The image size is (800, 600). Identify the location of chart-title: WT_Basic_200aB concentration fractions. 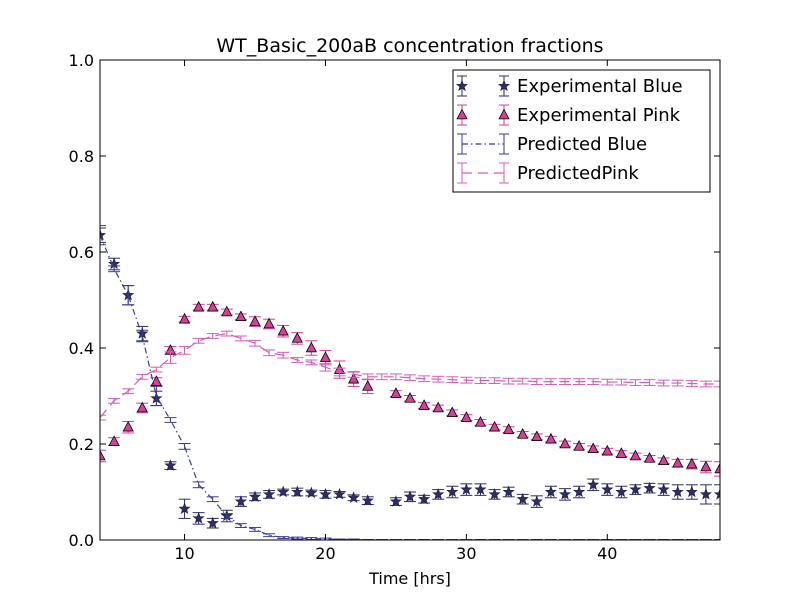
(409, 46).